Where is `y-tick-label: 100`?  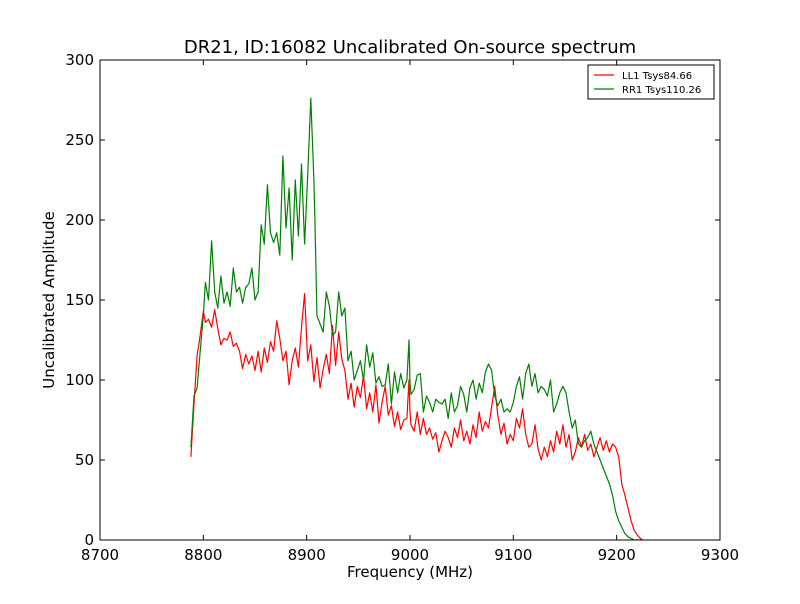 y-tick-label: 100 is located at coordinates (79, 380).